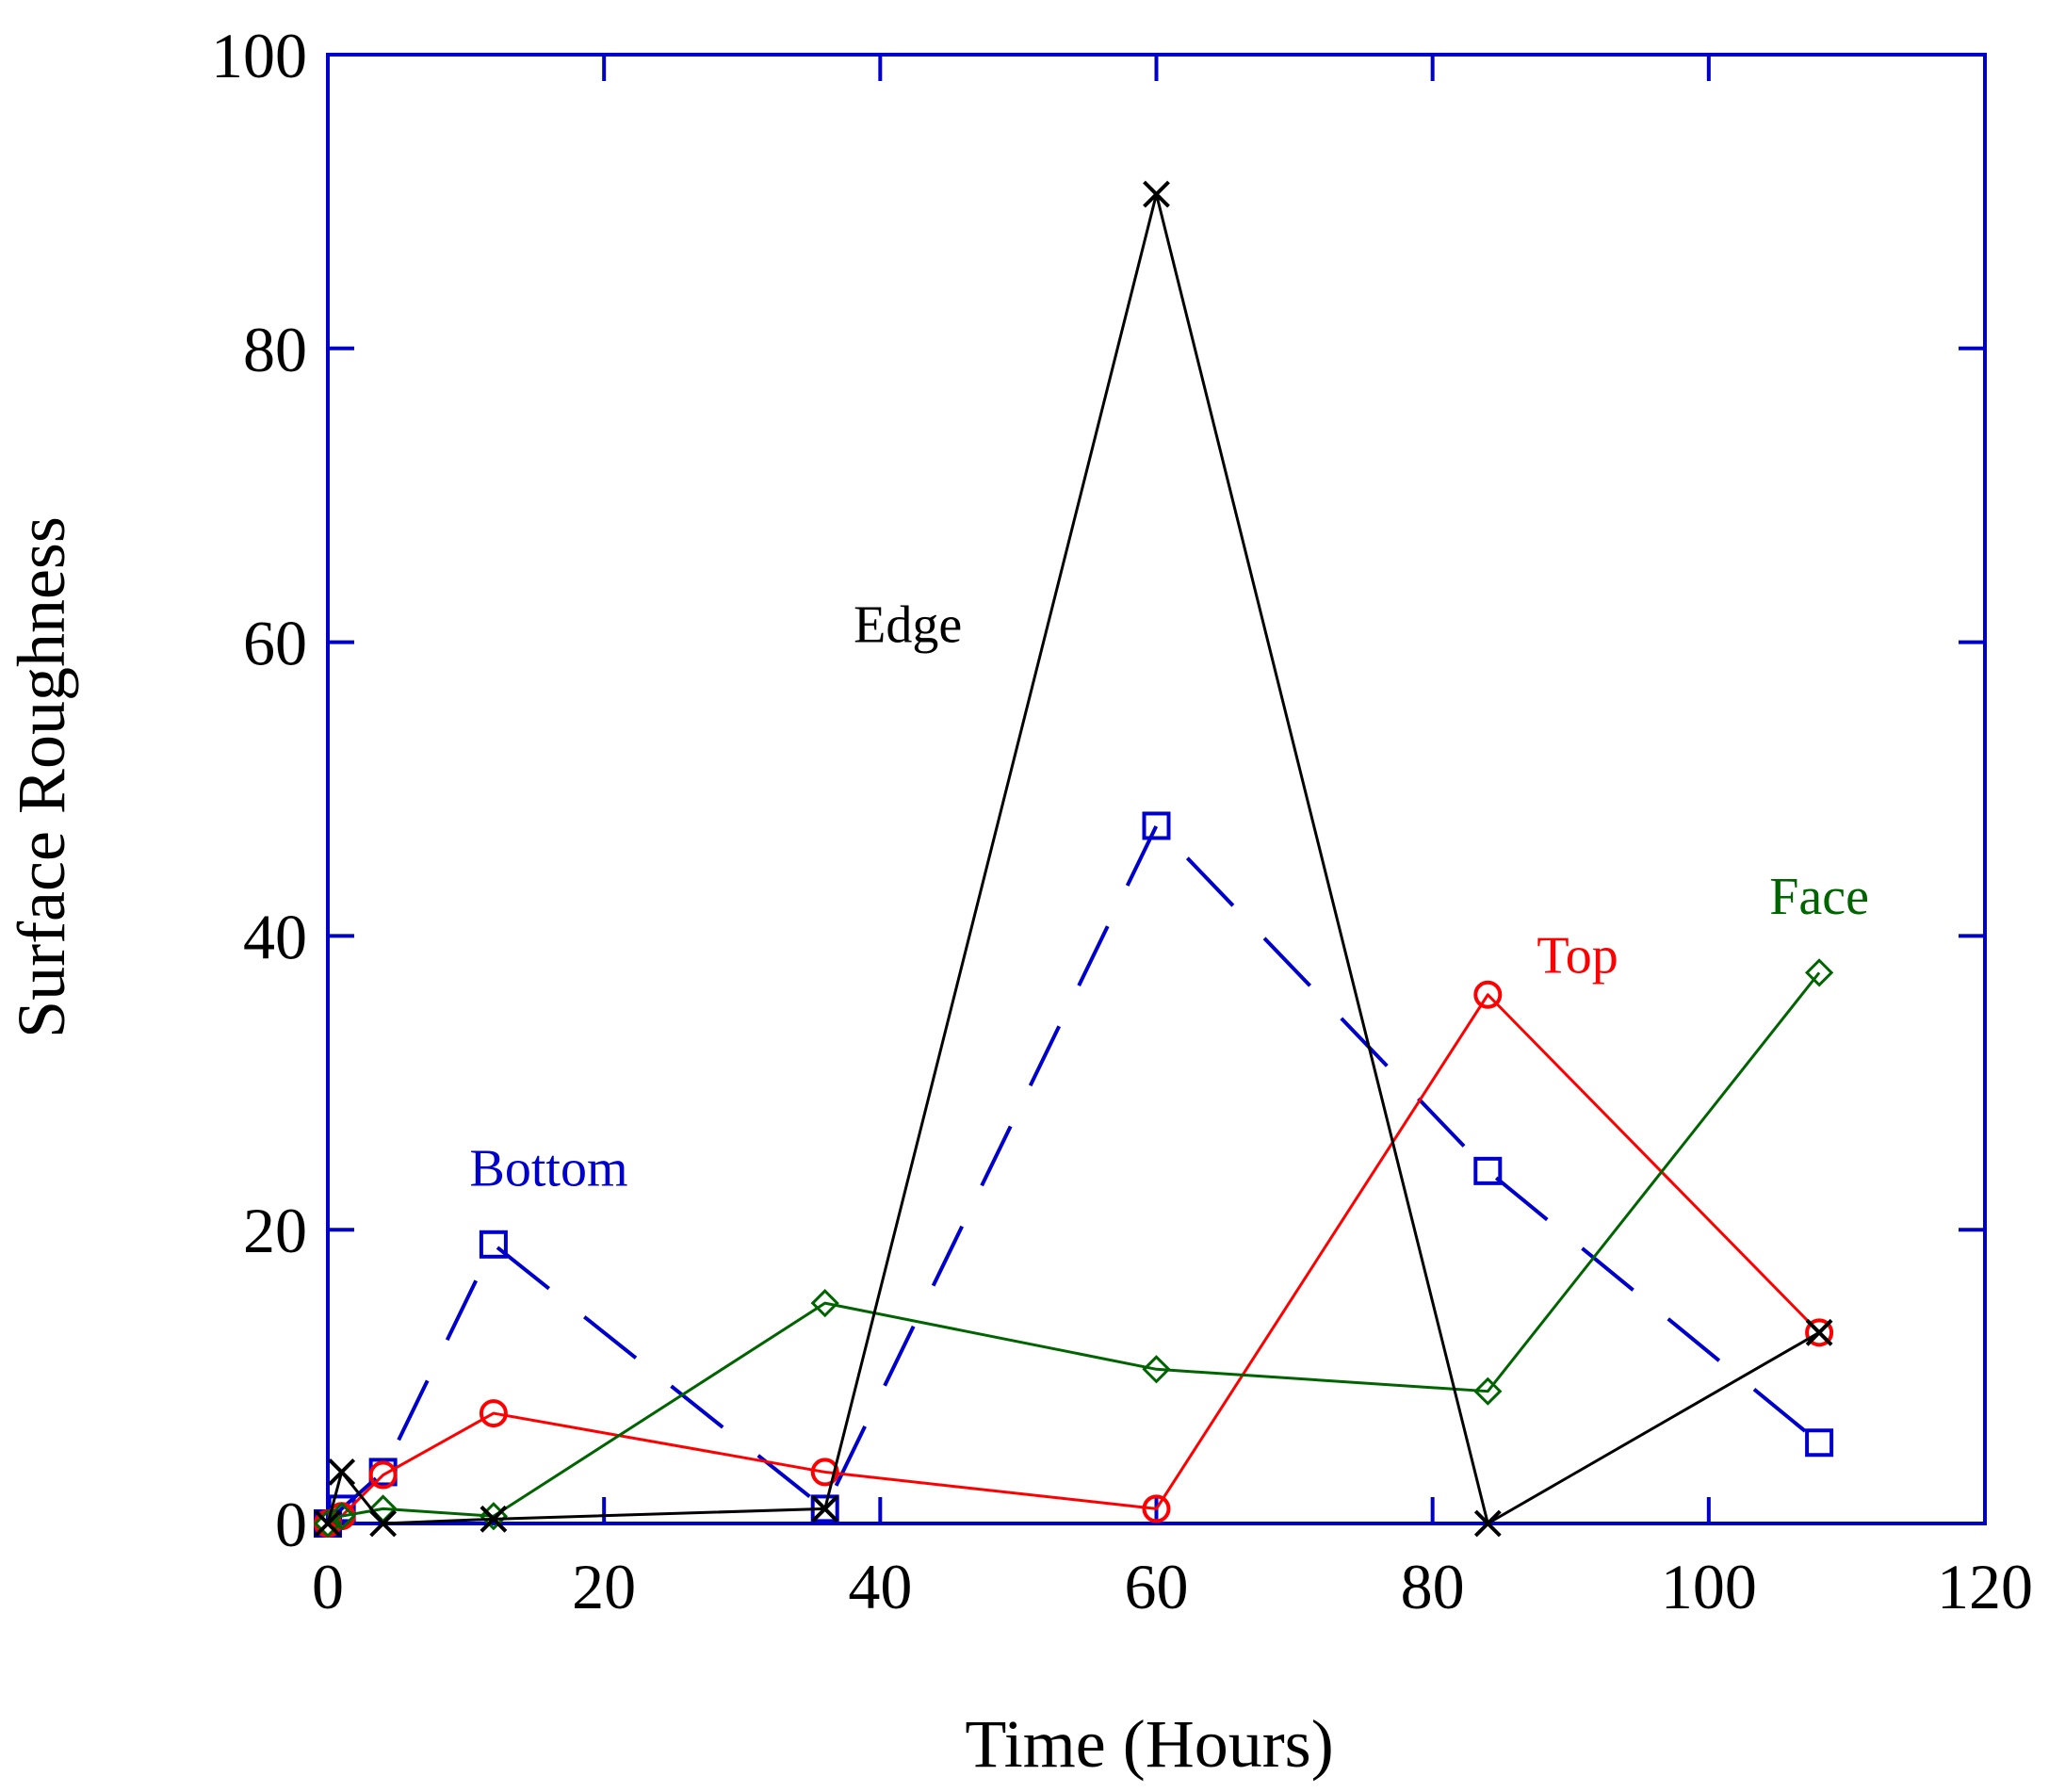 The image size is (2049, 1792). What do you see at coordinates (275, 1230) in the screenshot?
I see `y-tick-label: 20` at bounding box center [275, 1230].